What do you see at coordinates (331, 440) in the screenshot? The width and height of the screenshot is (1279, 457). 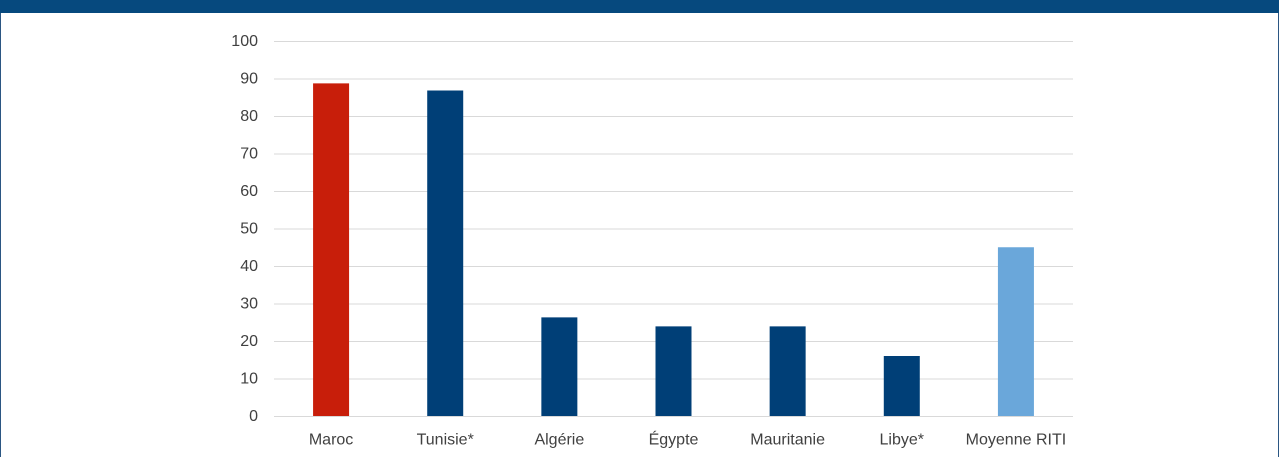 I see `x-tick-label: Maroc` at bounding box center [331, 440].